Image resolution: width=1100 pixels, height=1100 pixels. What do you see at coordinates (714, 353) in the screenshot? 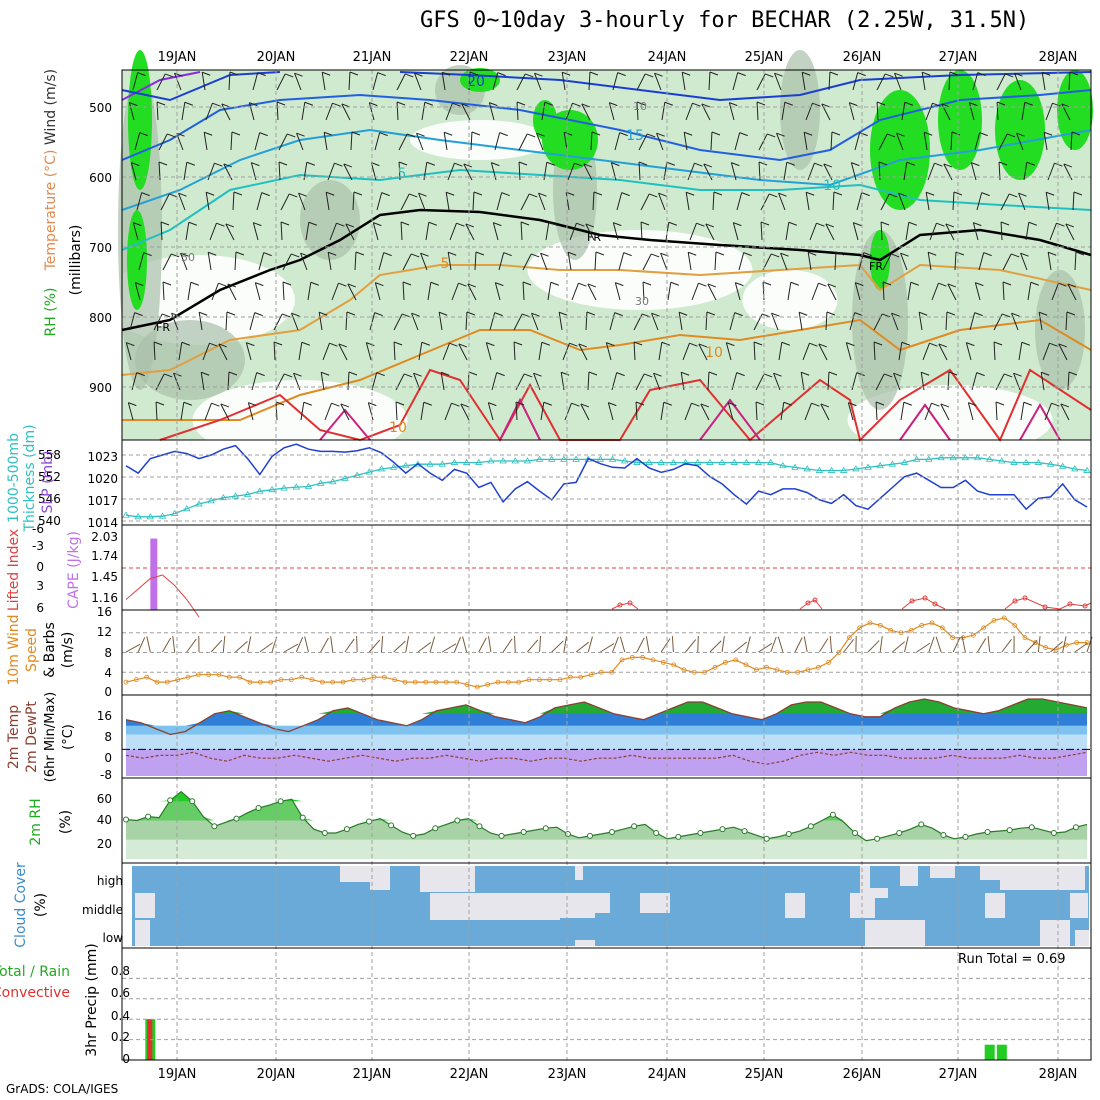
I see `contour-label: 10` at bounding box center [714, 353].